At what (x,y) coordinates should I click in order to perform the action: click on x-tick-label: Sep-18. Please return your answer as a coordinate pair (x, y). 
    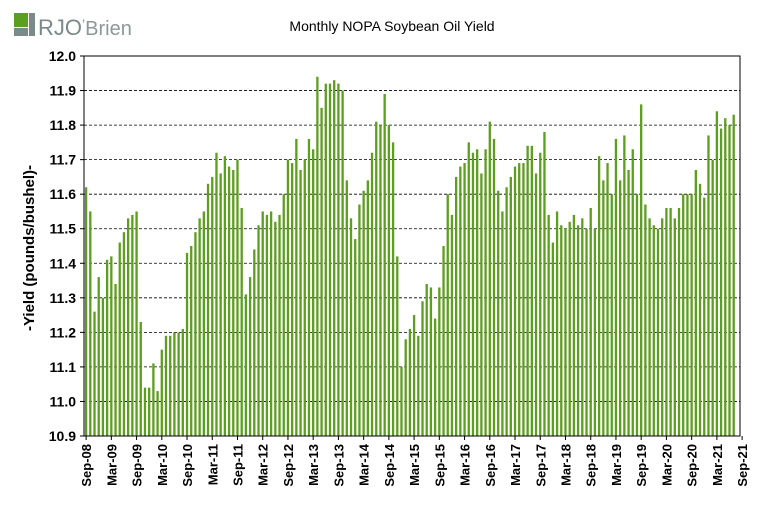
    Looking at the image, I should click on (591, 465).